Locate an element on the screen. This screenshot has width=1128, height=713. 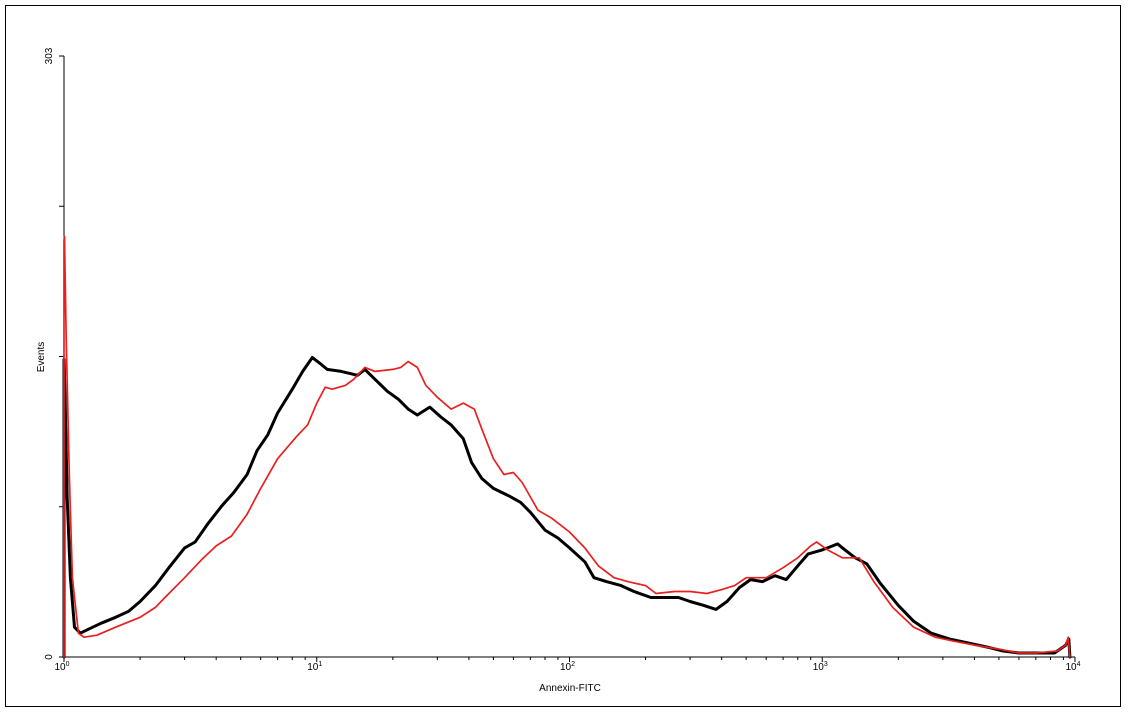
x-tick-label: 10¹ is located at coordinates (314, 667).